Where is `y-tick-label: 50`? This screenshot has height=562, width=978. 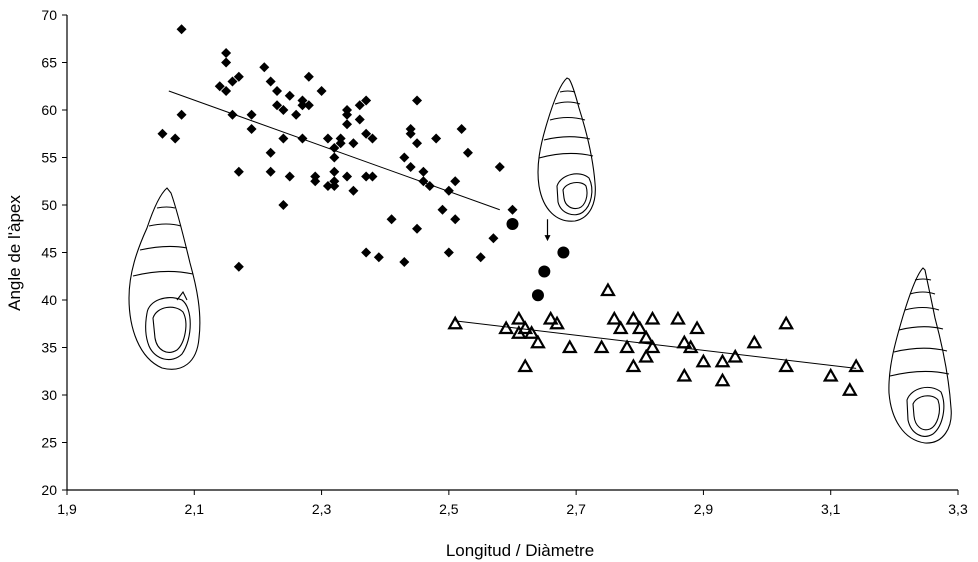
y-tick-label: 50 is located at coordinates (49, 205).